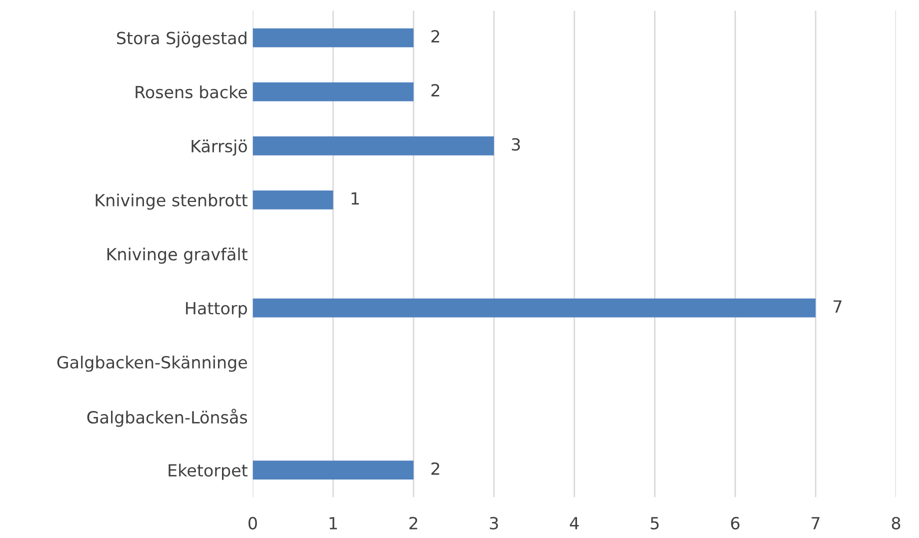  What do you see at coordinates (735, 523) in the screenshot?
I see `x-tick-label: 6` at bounding box center [735, 523].